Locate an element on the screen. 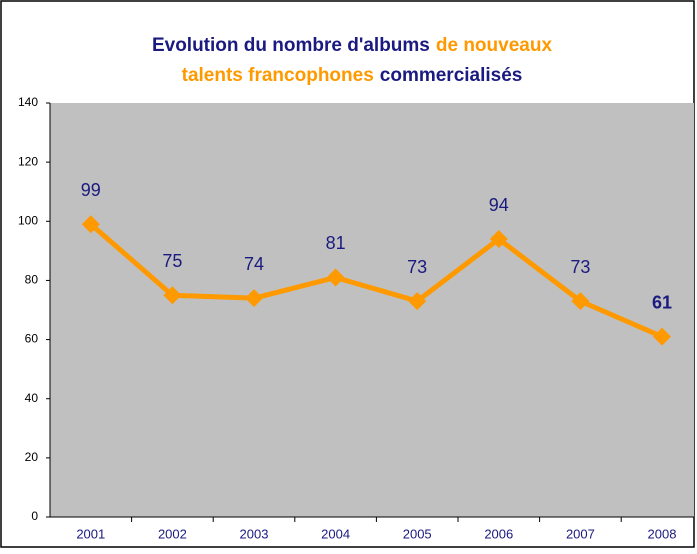 This screenshot has width=697, height=554. x-tick-label: 2007 is located at coordinates (580, 533).